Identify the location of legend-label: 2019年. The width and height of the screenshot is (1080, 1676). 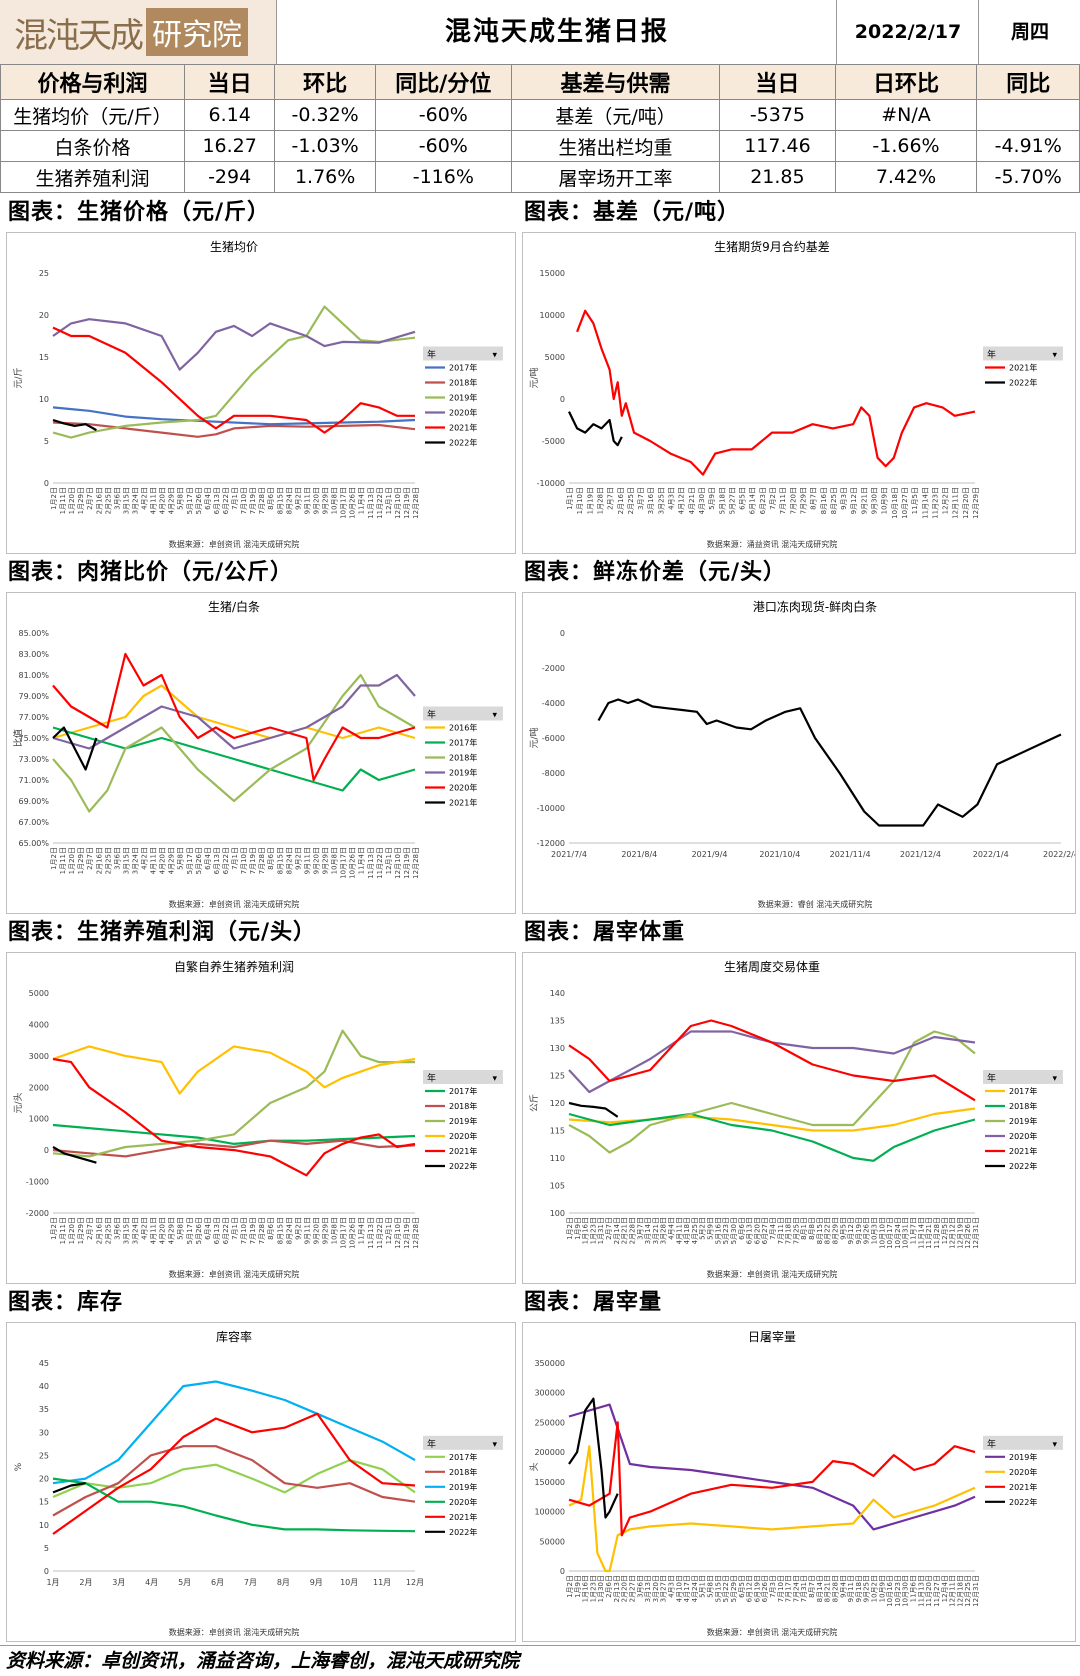
(463, 1487).